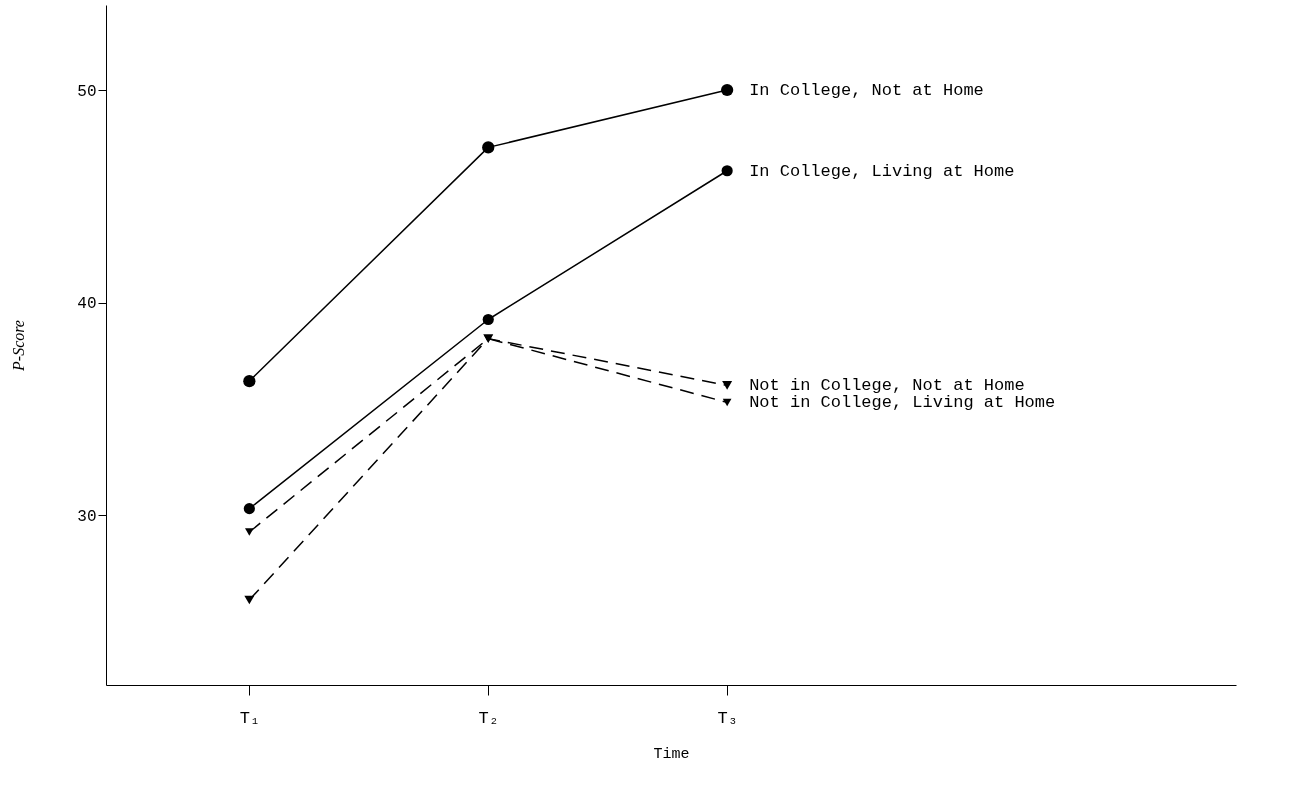 The width and height of the screenshot is (1294, 807). What do you see at coordinates (727, 718) in the screenshot?
I see `x-tick-label: T₃` at bounding box center [727, 718].